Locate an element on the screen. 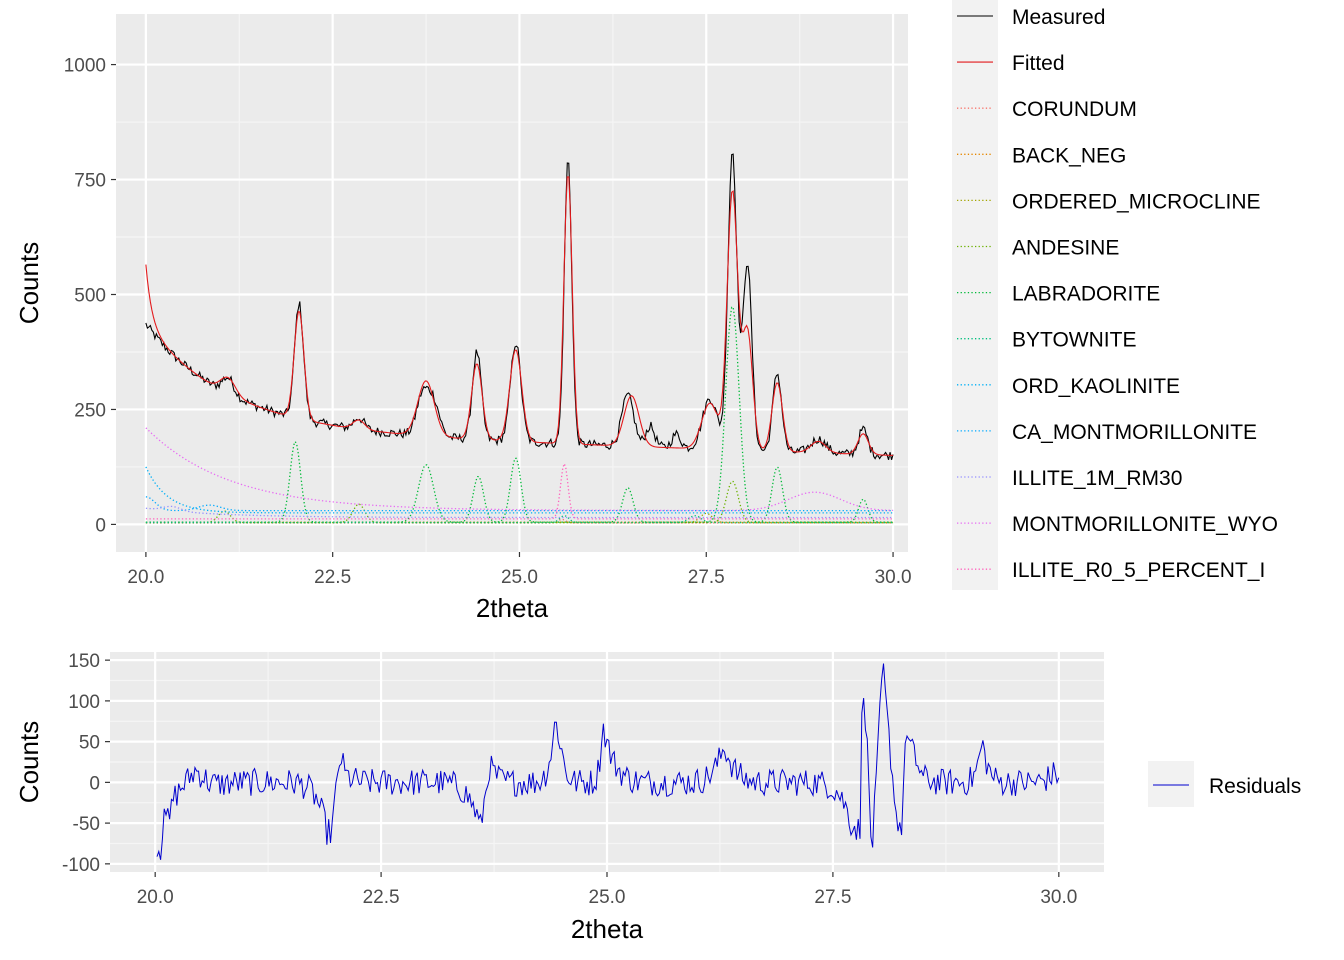 The image size is (1344, 960). legend-label: BYTOWNITE is located at coordinates (1074, 340).